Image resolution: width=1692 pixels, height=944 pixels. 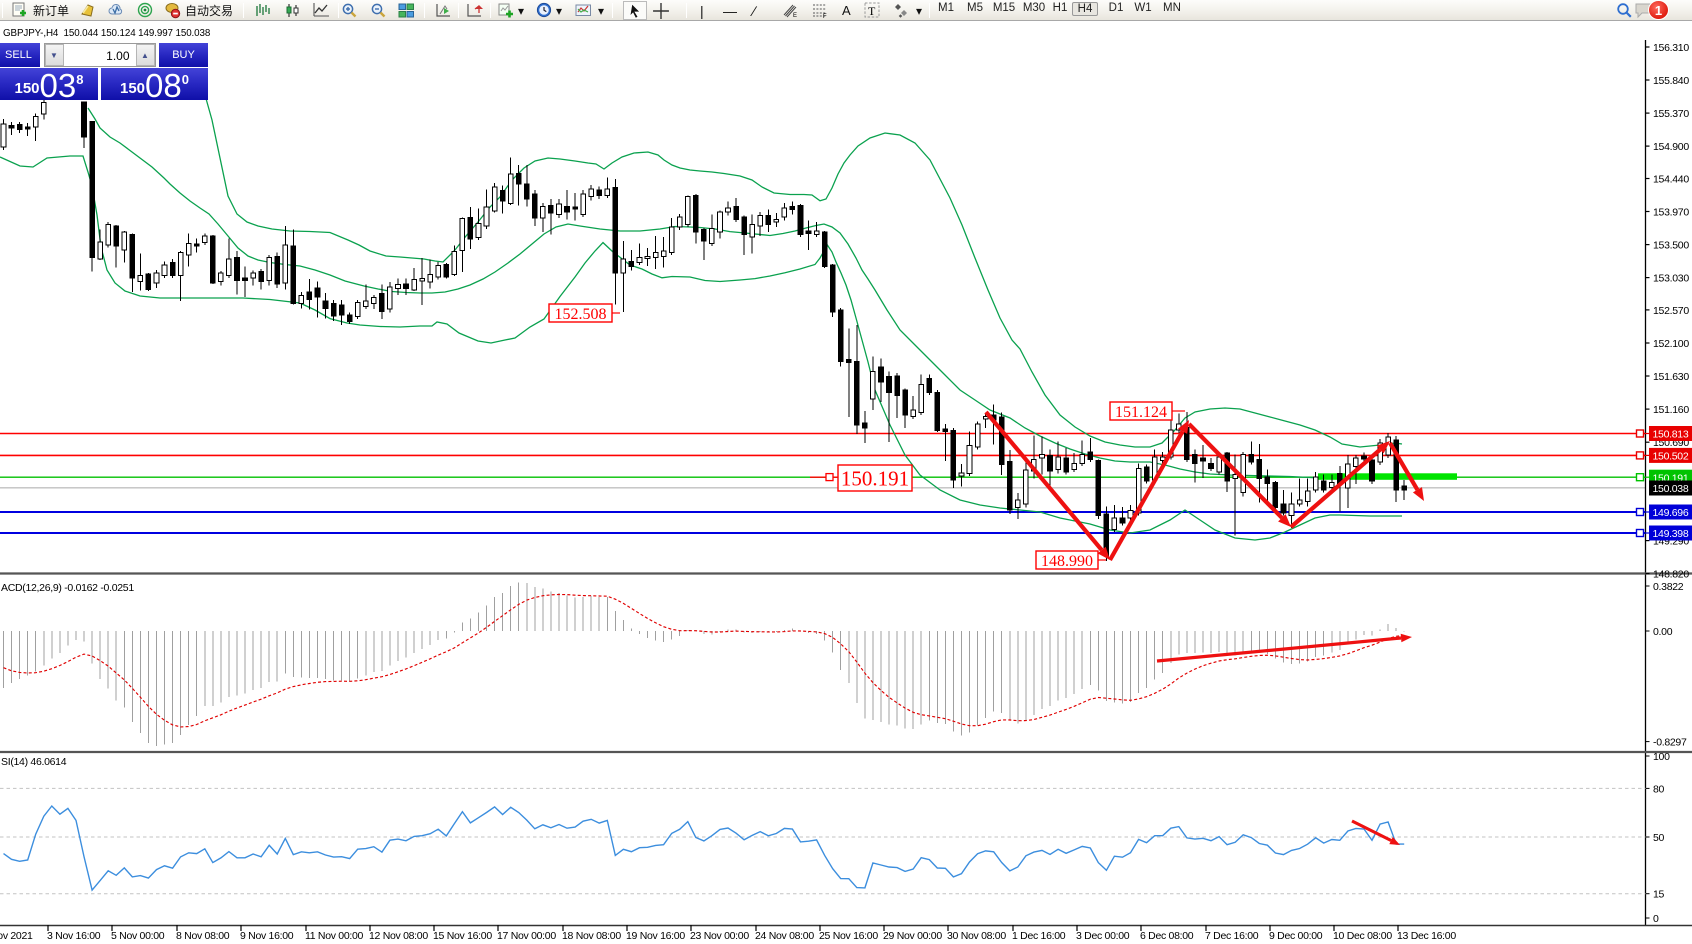 I want to click on svg-text: 15, so click(x=1659, y=895).